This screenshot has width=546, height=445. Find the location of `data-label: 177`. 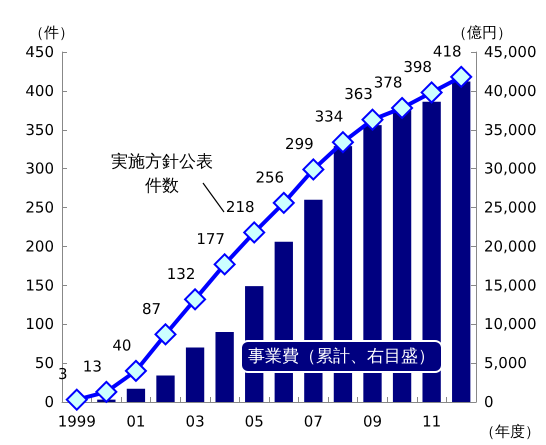

data-label: 177 is located at coordinates (210, 239).